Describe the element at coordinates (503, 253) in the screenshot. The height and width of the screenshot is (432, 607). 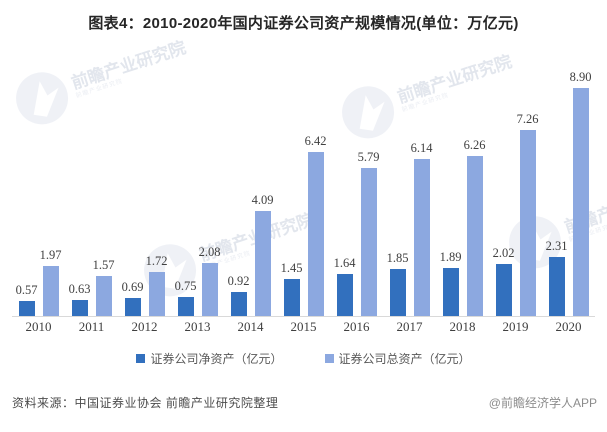
I see `value-label: 2.02` at that location.